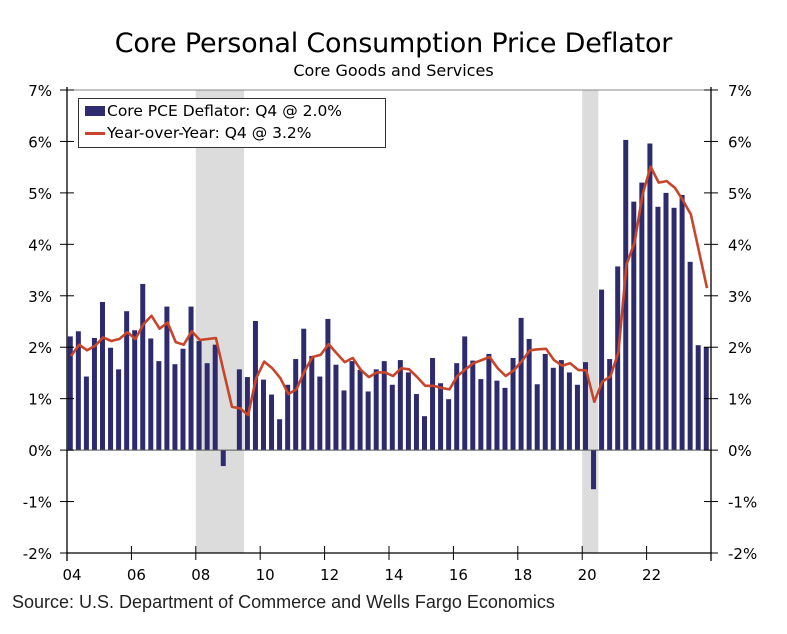  I want to click on chart-title: Core Personal Consumption Price Deflator, so click(393, 43).